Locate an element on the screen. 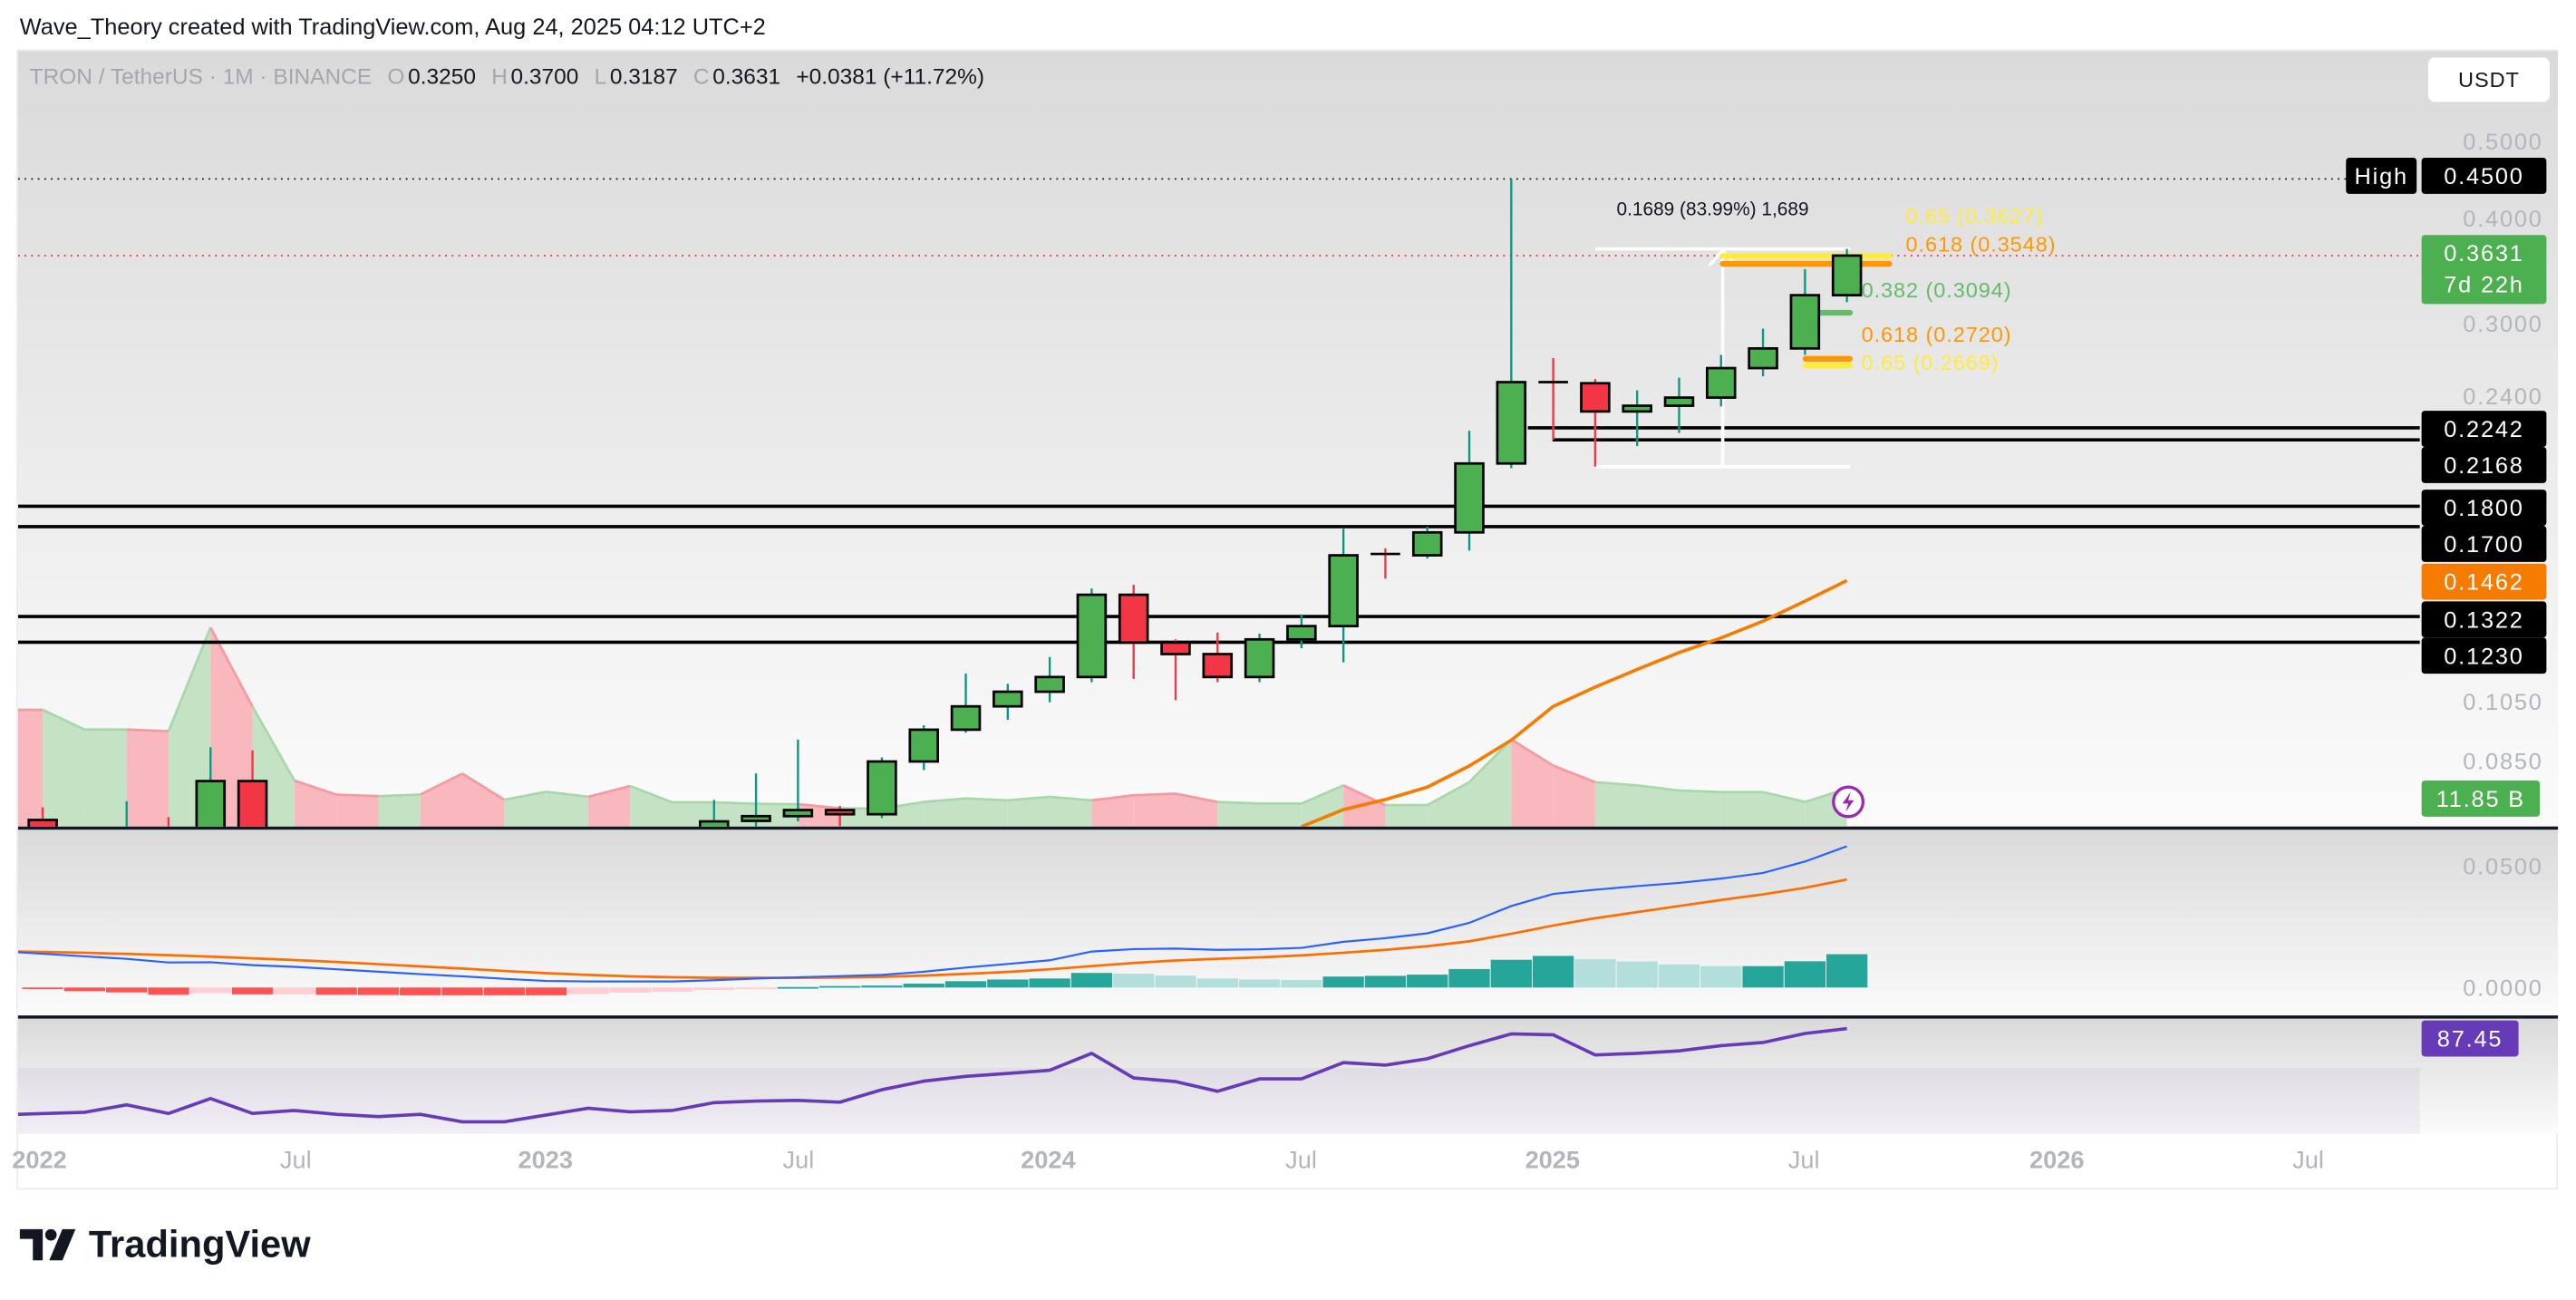 The width and height of the screenshot is (2576, 1300). rsi-value-tag: 87.45 is located at coordinates (2470, 1038).